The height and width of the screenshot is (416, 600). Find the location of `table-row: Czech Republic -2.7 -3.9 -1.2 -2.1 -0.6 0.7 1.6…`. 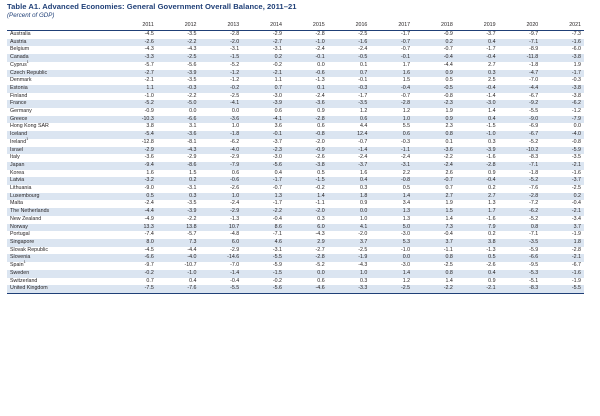

table-row: Czech Republic -2.7 -3.9 -1.2 -2.1 -0.6 0.7 1.6… is located at coordinates (295, 73).